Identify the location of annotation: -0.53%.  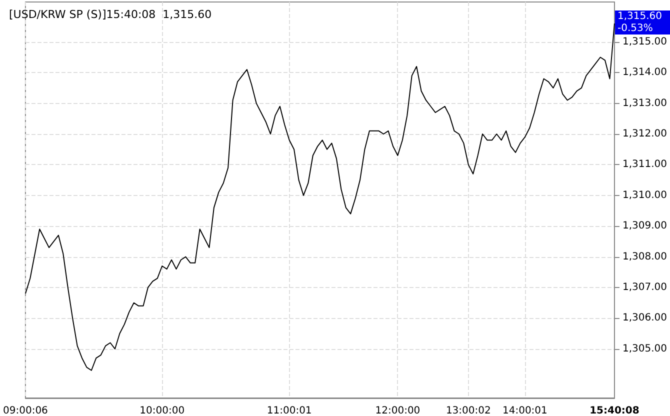
(635, 28).